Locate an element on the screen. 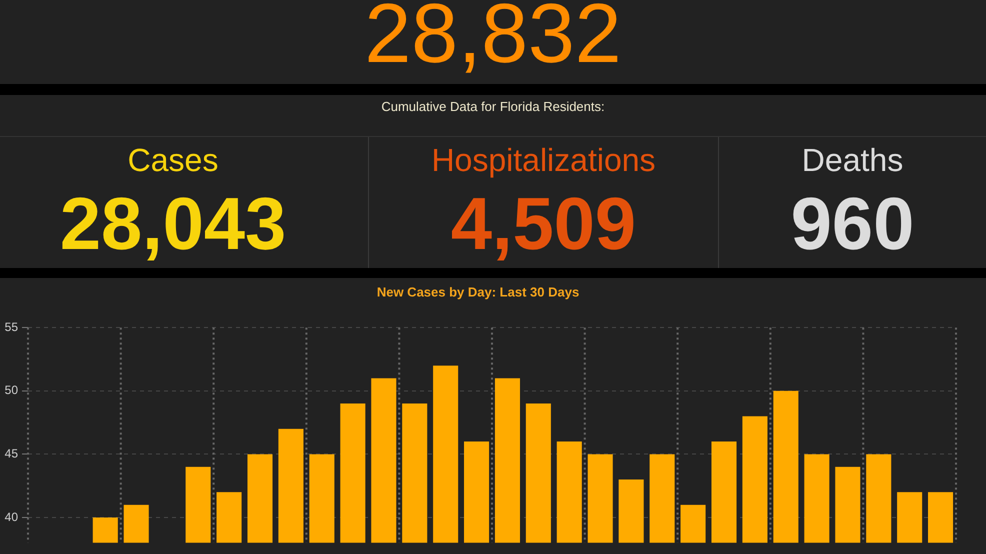  y-tick-label: 45 is located at coordinates (11, 453).